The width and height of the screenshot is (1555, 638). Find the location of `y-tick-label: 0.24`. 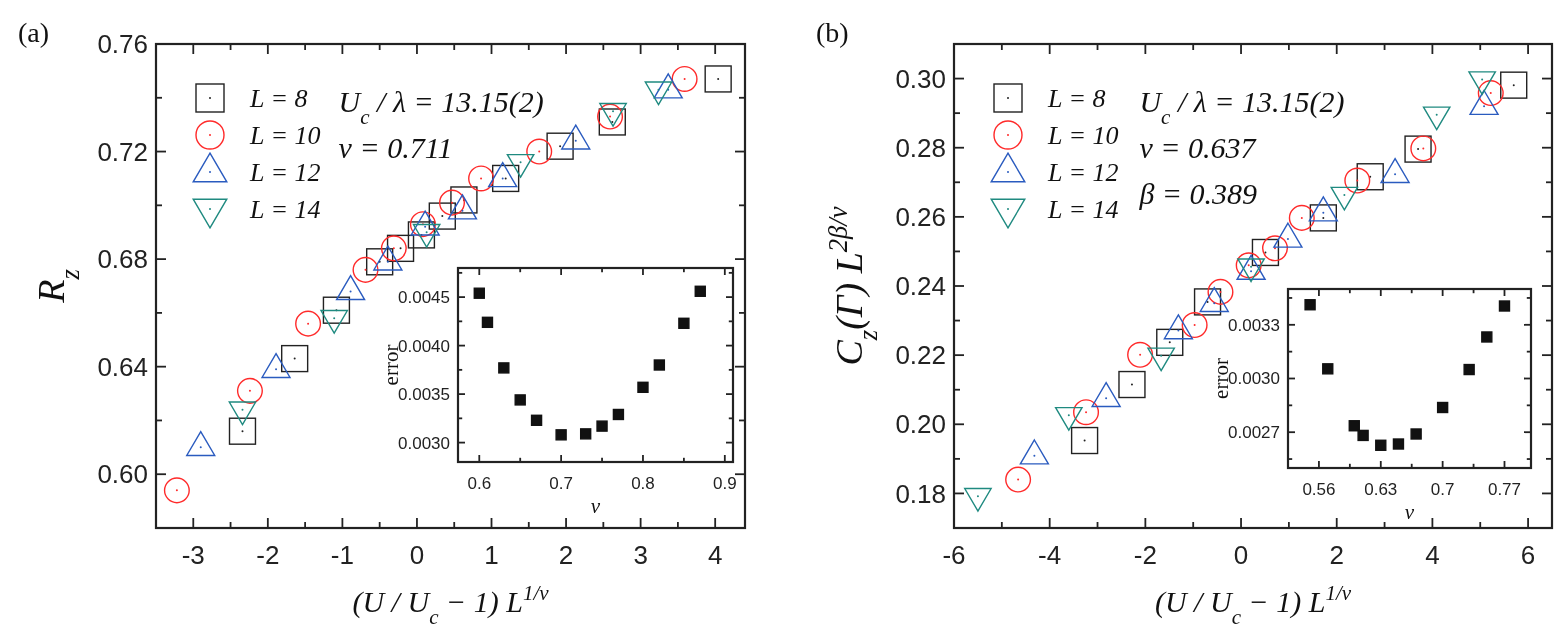

y-tick-label: 0.24 is located at coordinates (920, 286).